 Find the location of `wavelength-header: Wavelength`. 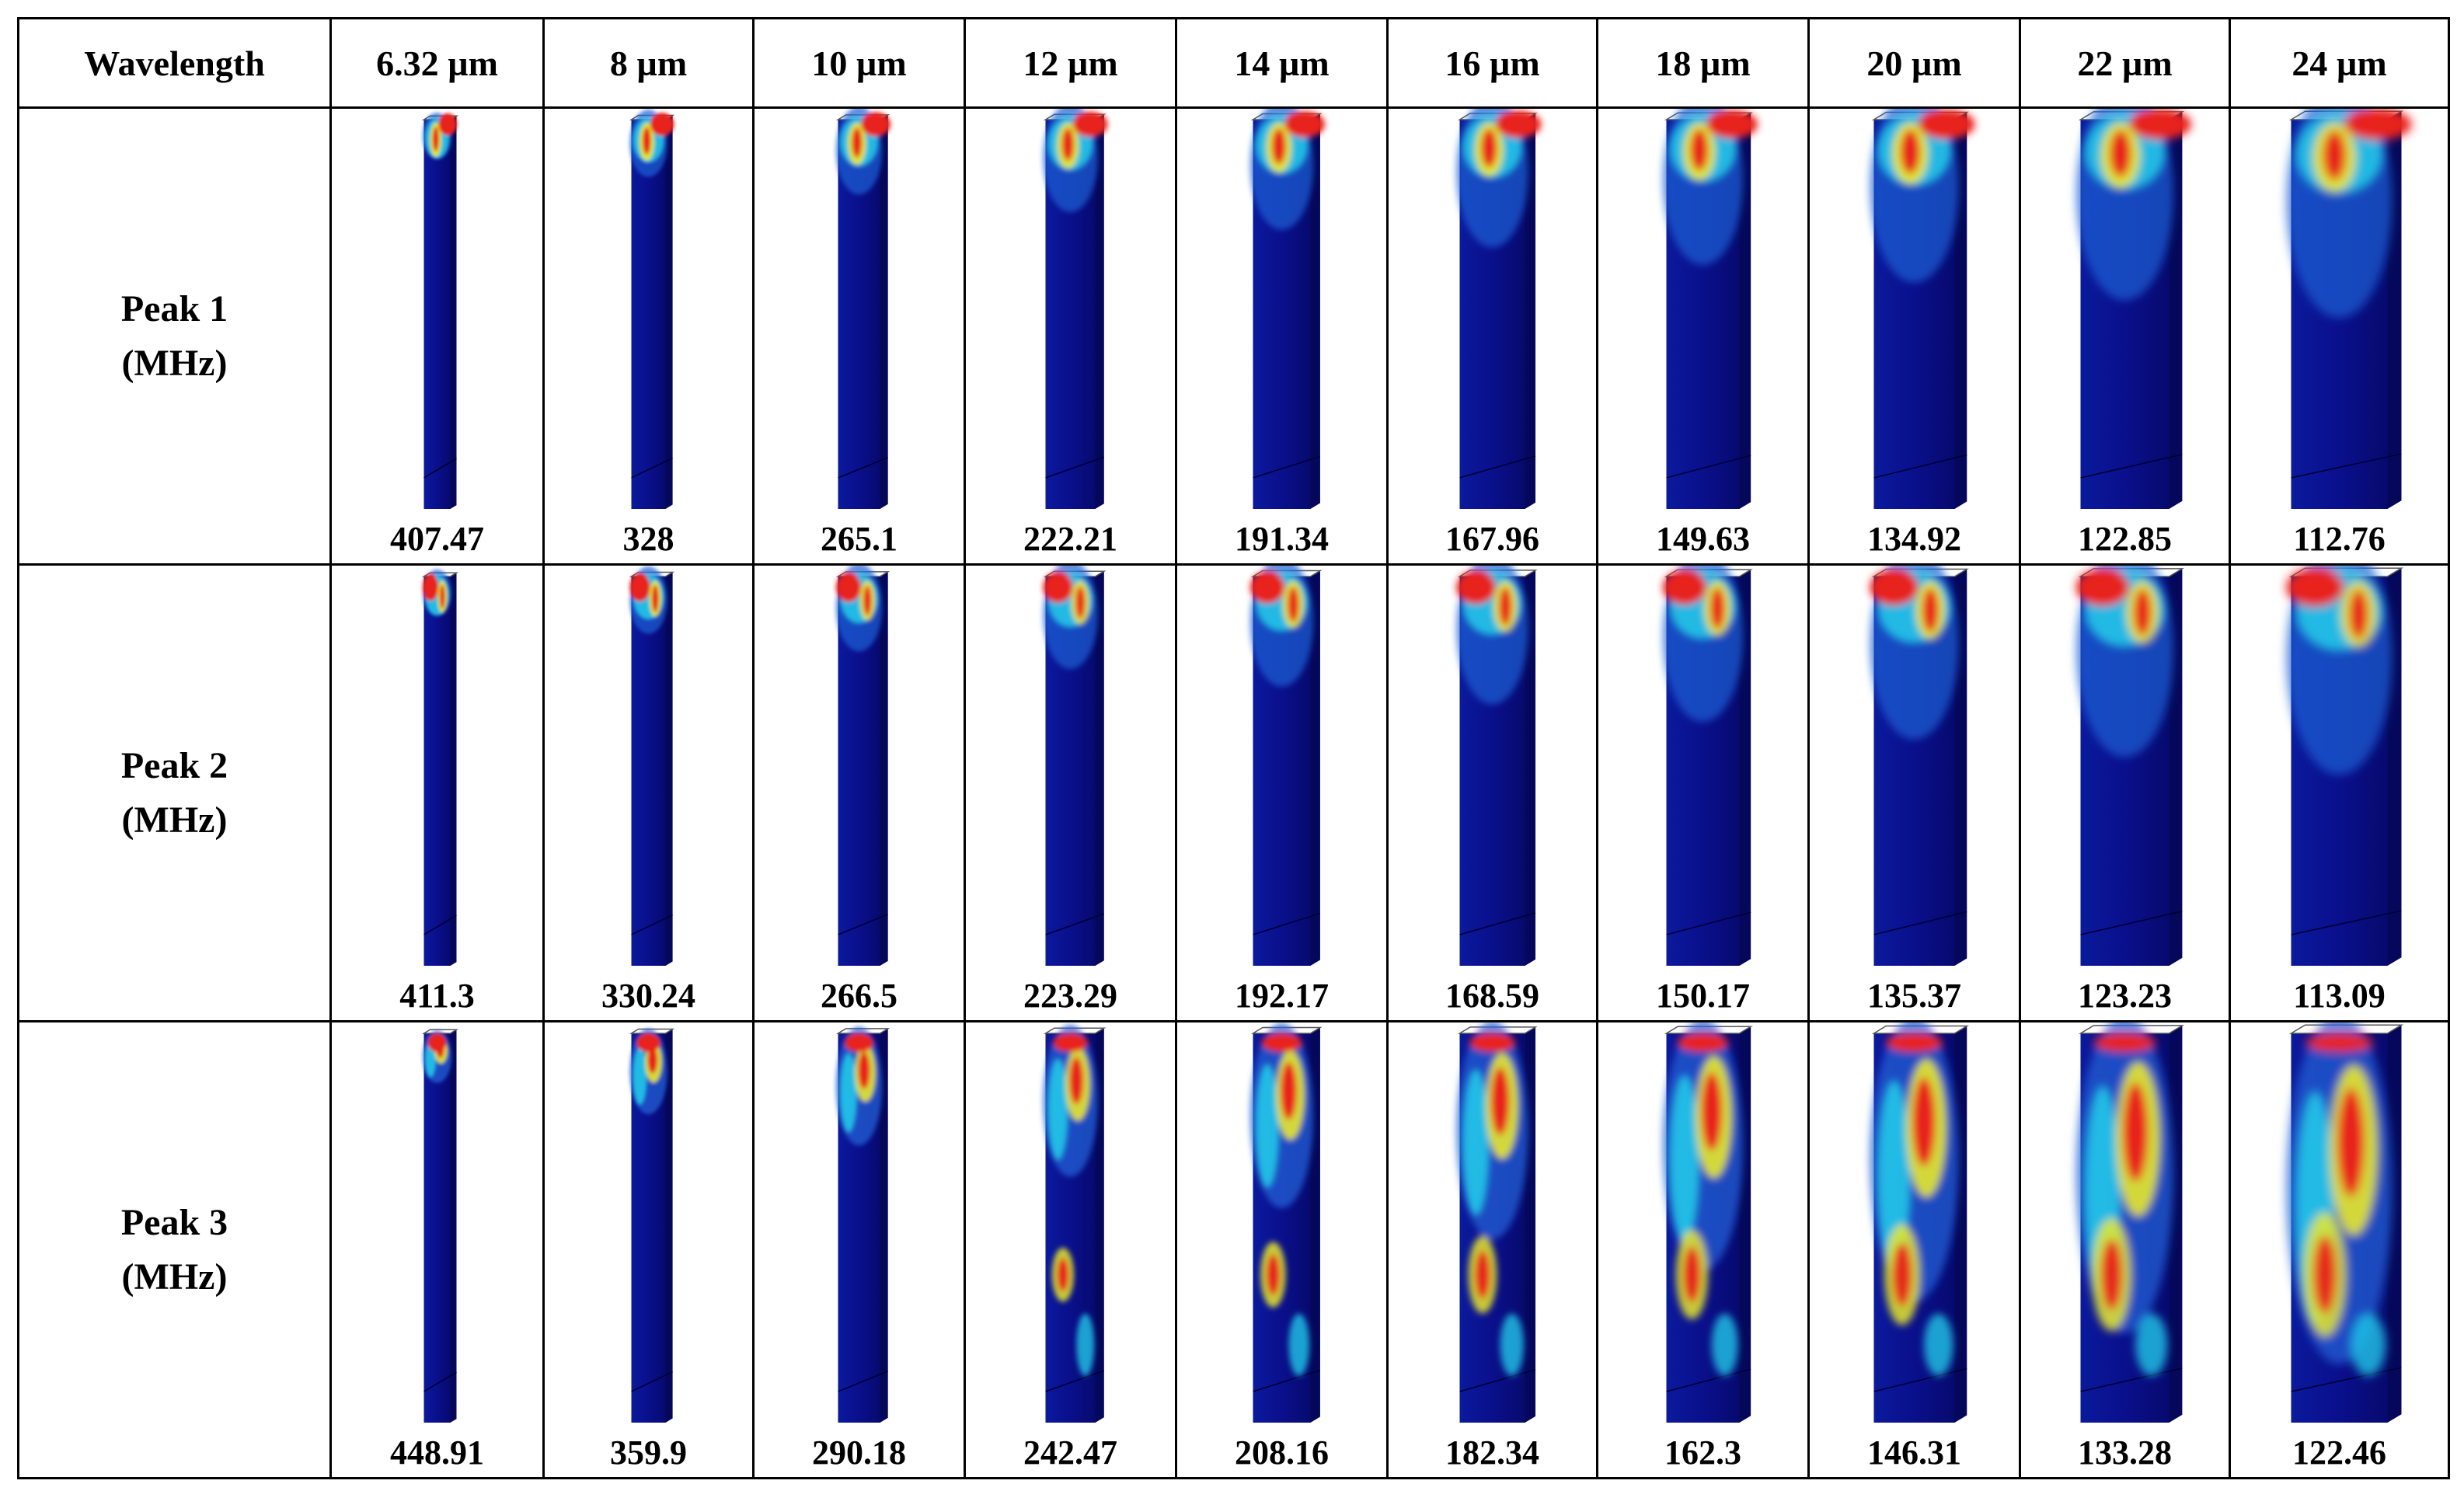

wavelength-header: Wavelength is located at coordinates (174, 63).